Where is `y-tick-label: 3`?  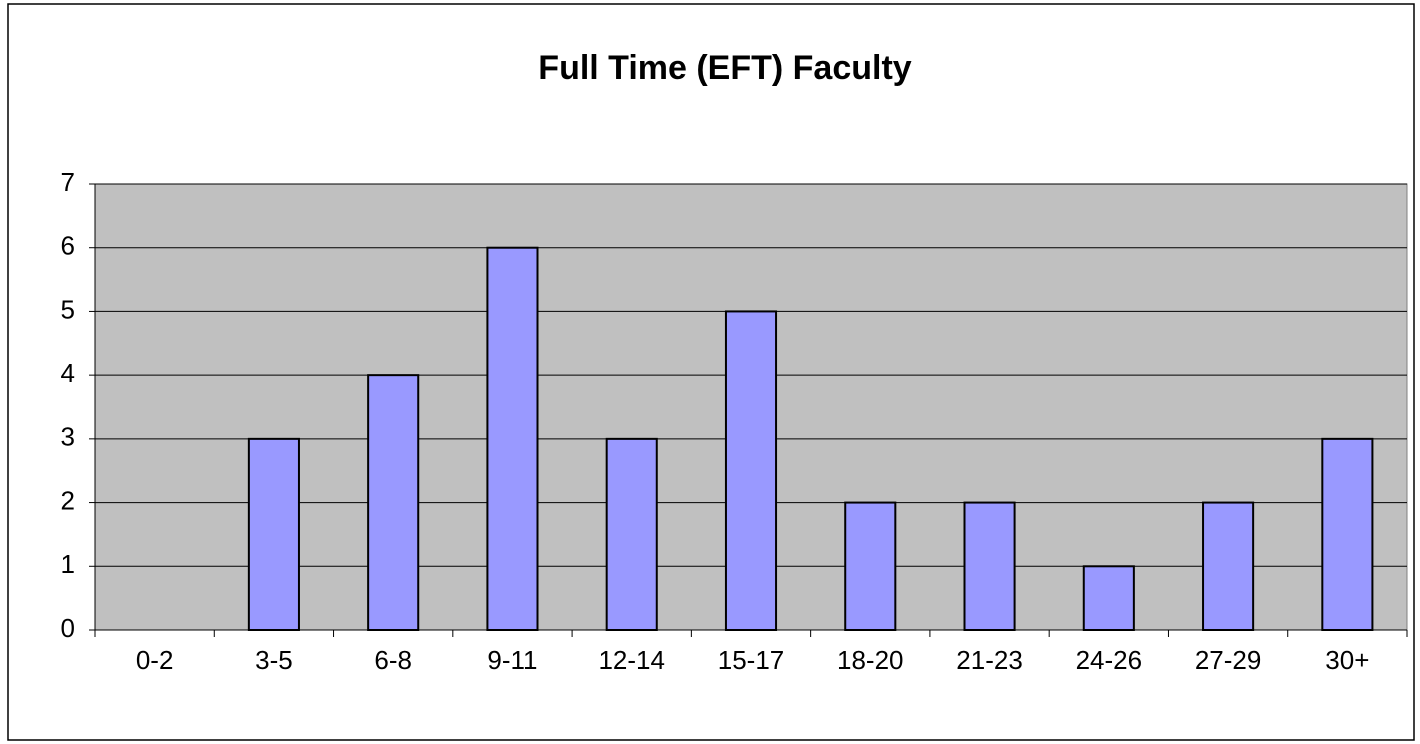 y-tick-label: 3 is located at coordinates (68, 437).